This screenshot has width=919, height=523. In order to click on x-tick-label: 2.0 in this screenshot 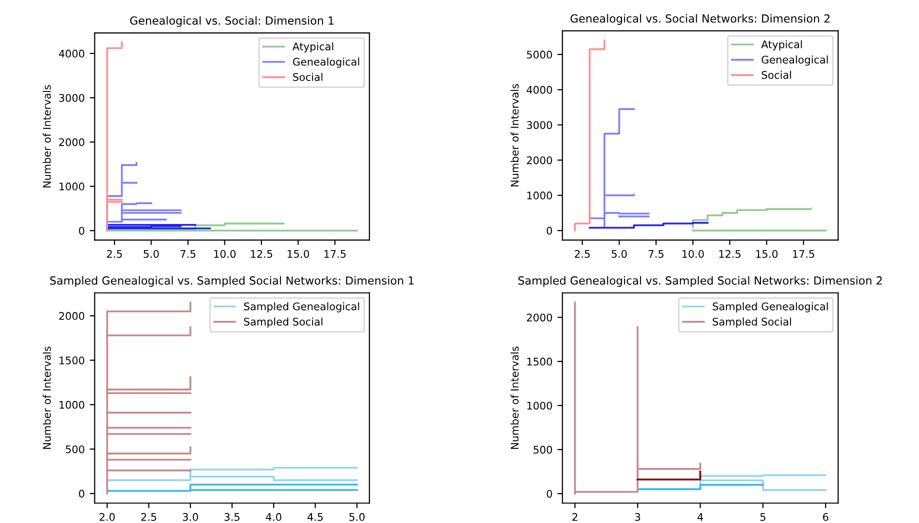, I will do `click(107, 517)`.